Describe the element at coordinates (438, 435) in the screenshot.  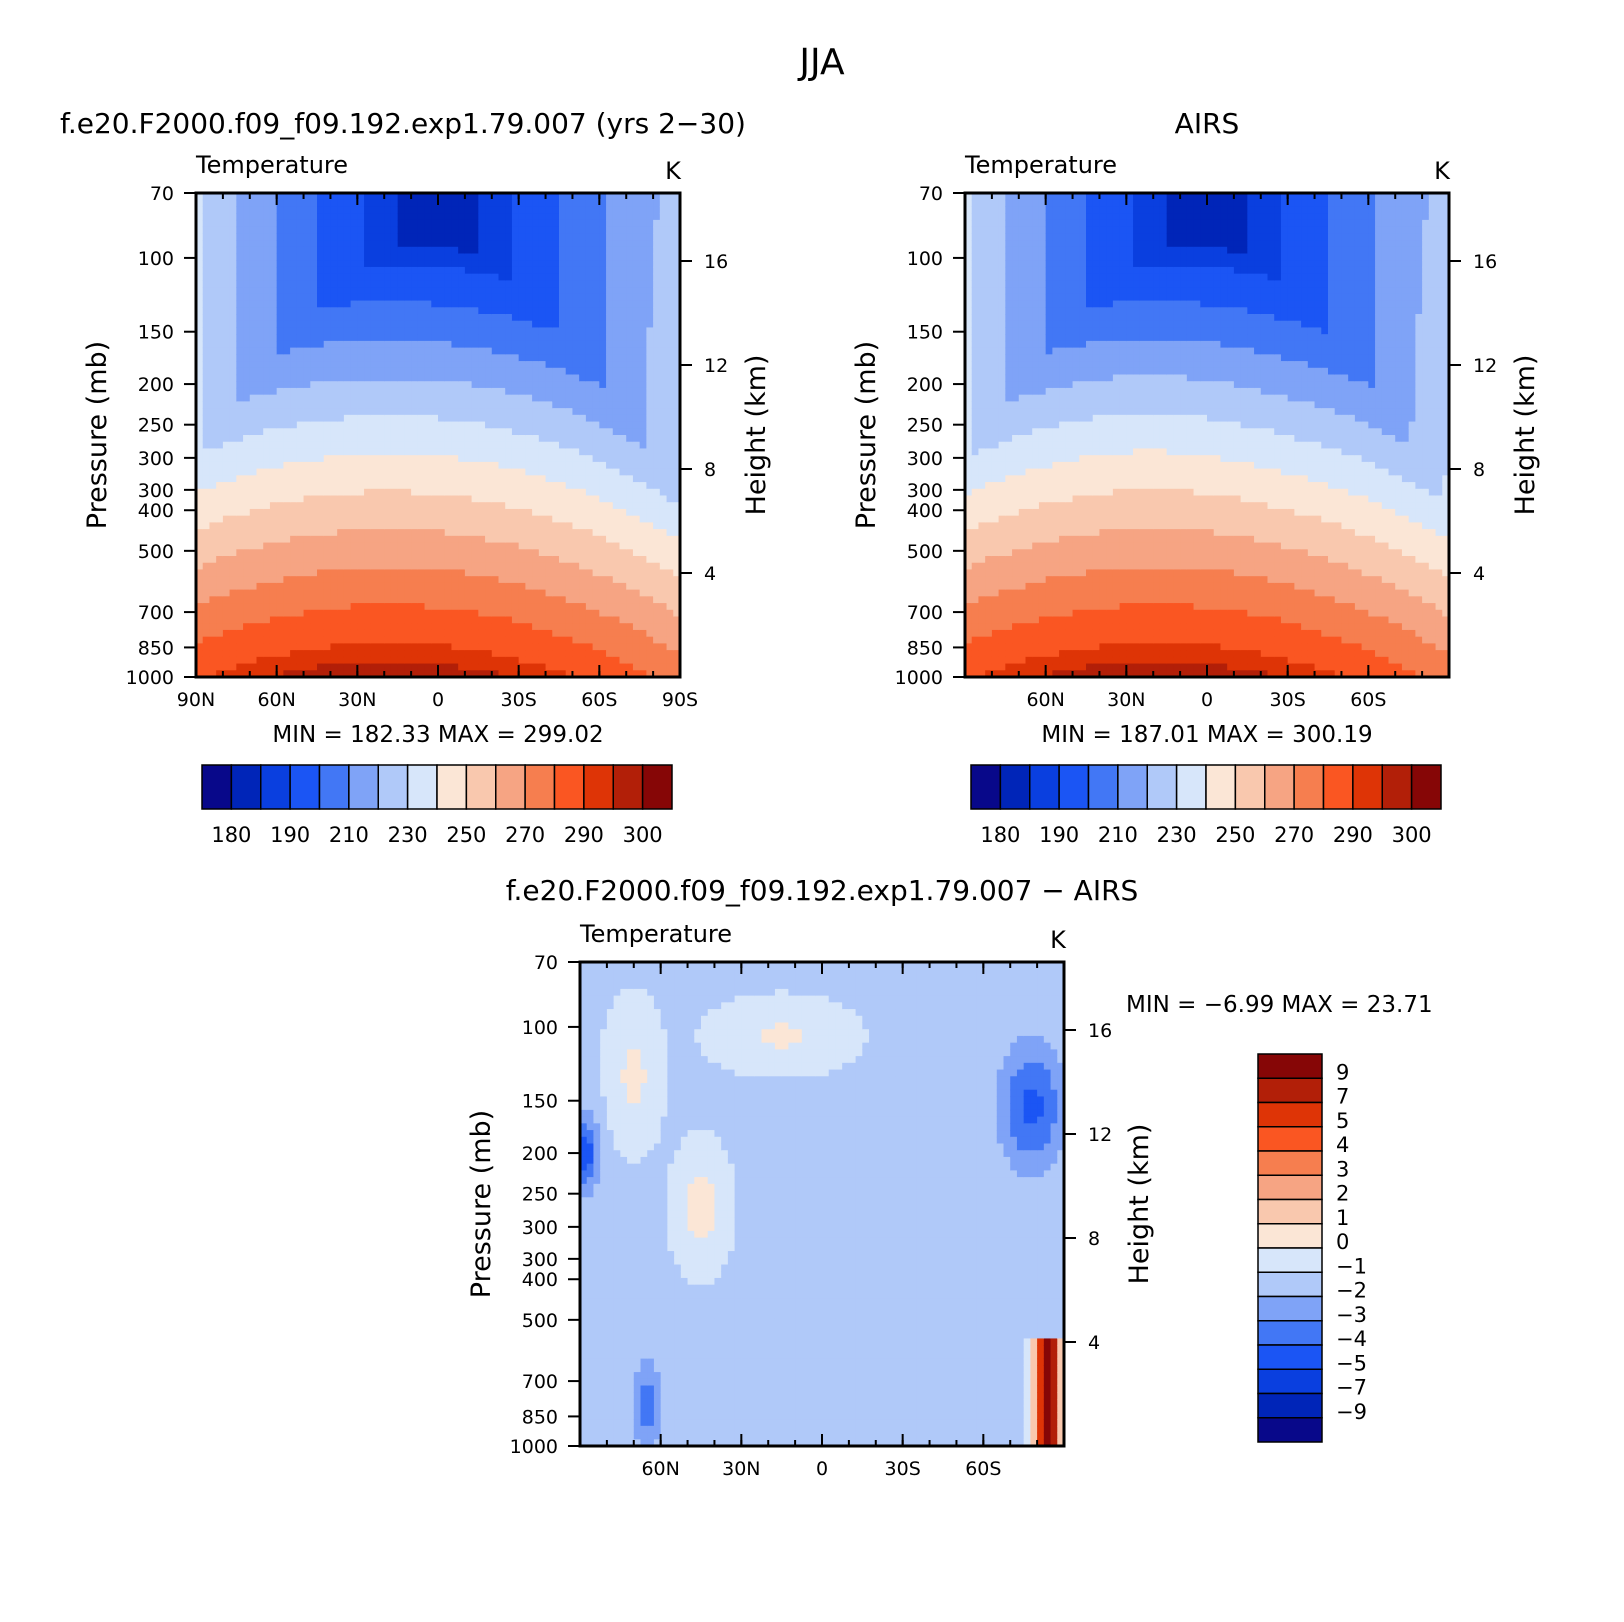
I see `contour-field` at that location.